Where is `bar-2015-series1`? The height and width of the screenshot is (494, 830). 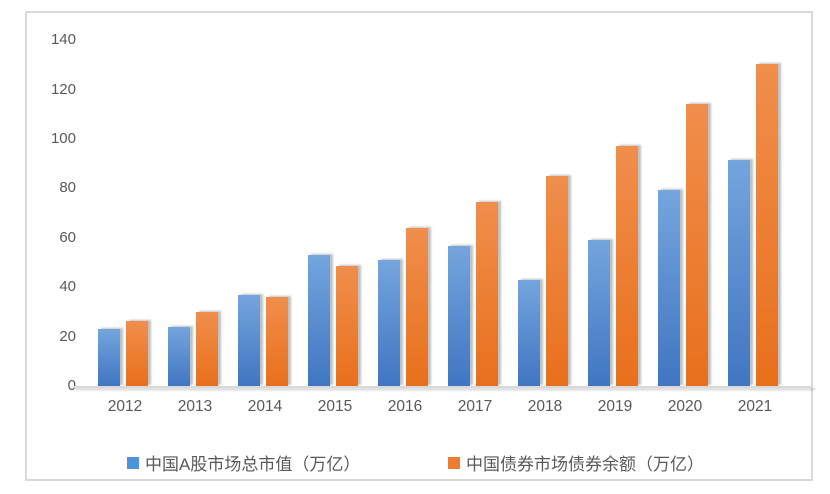 bar-2015-series1 is located at coordinates (347, 326).